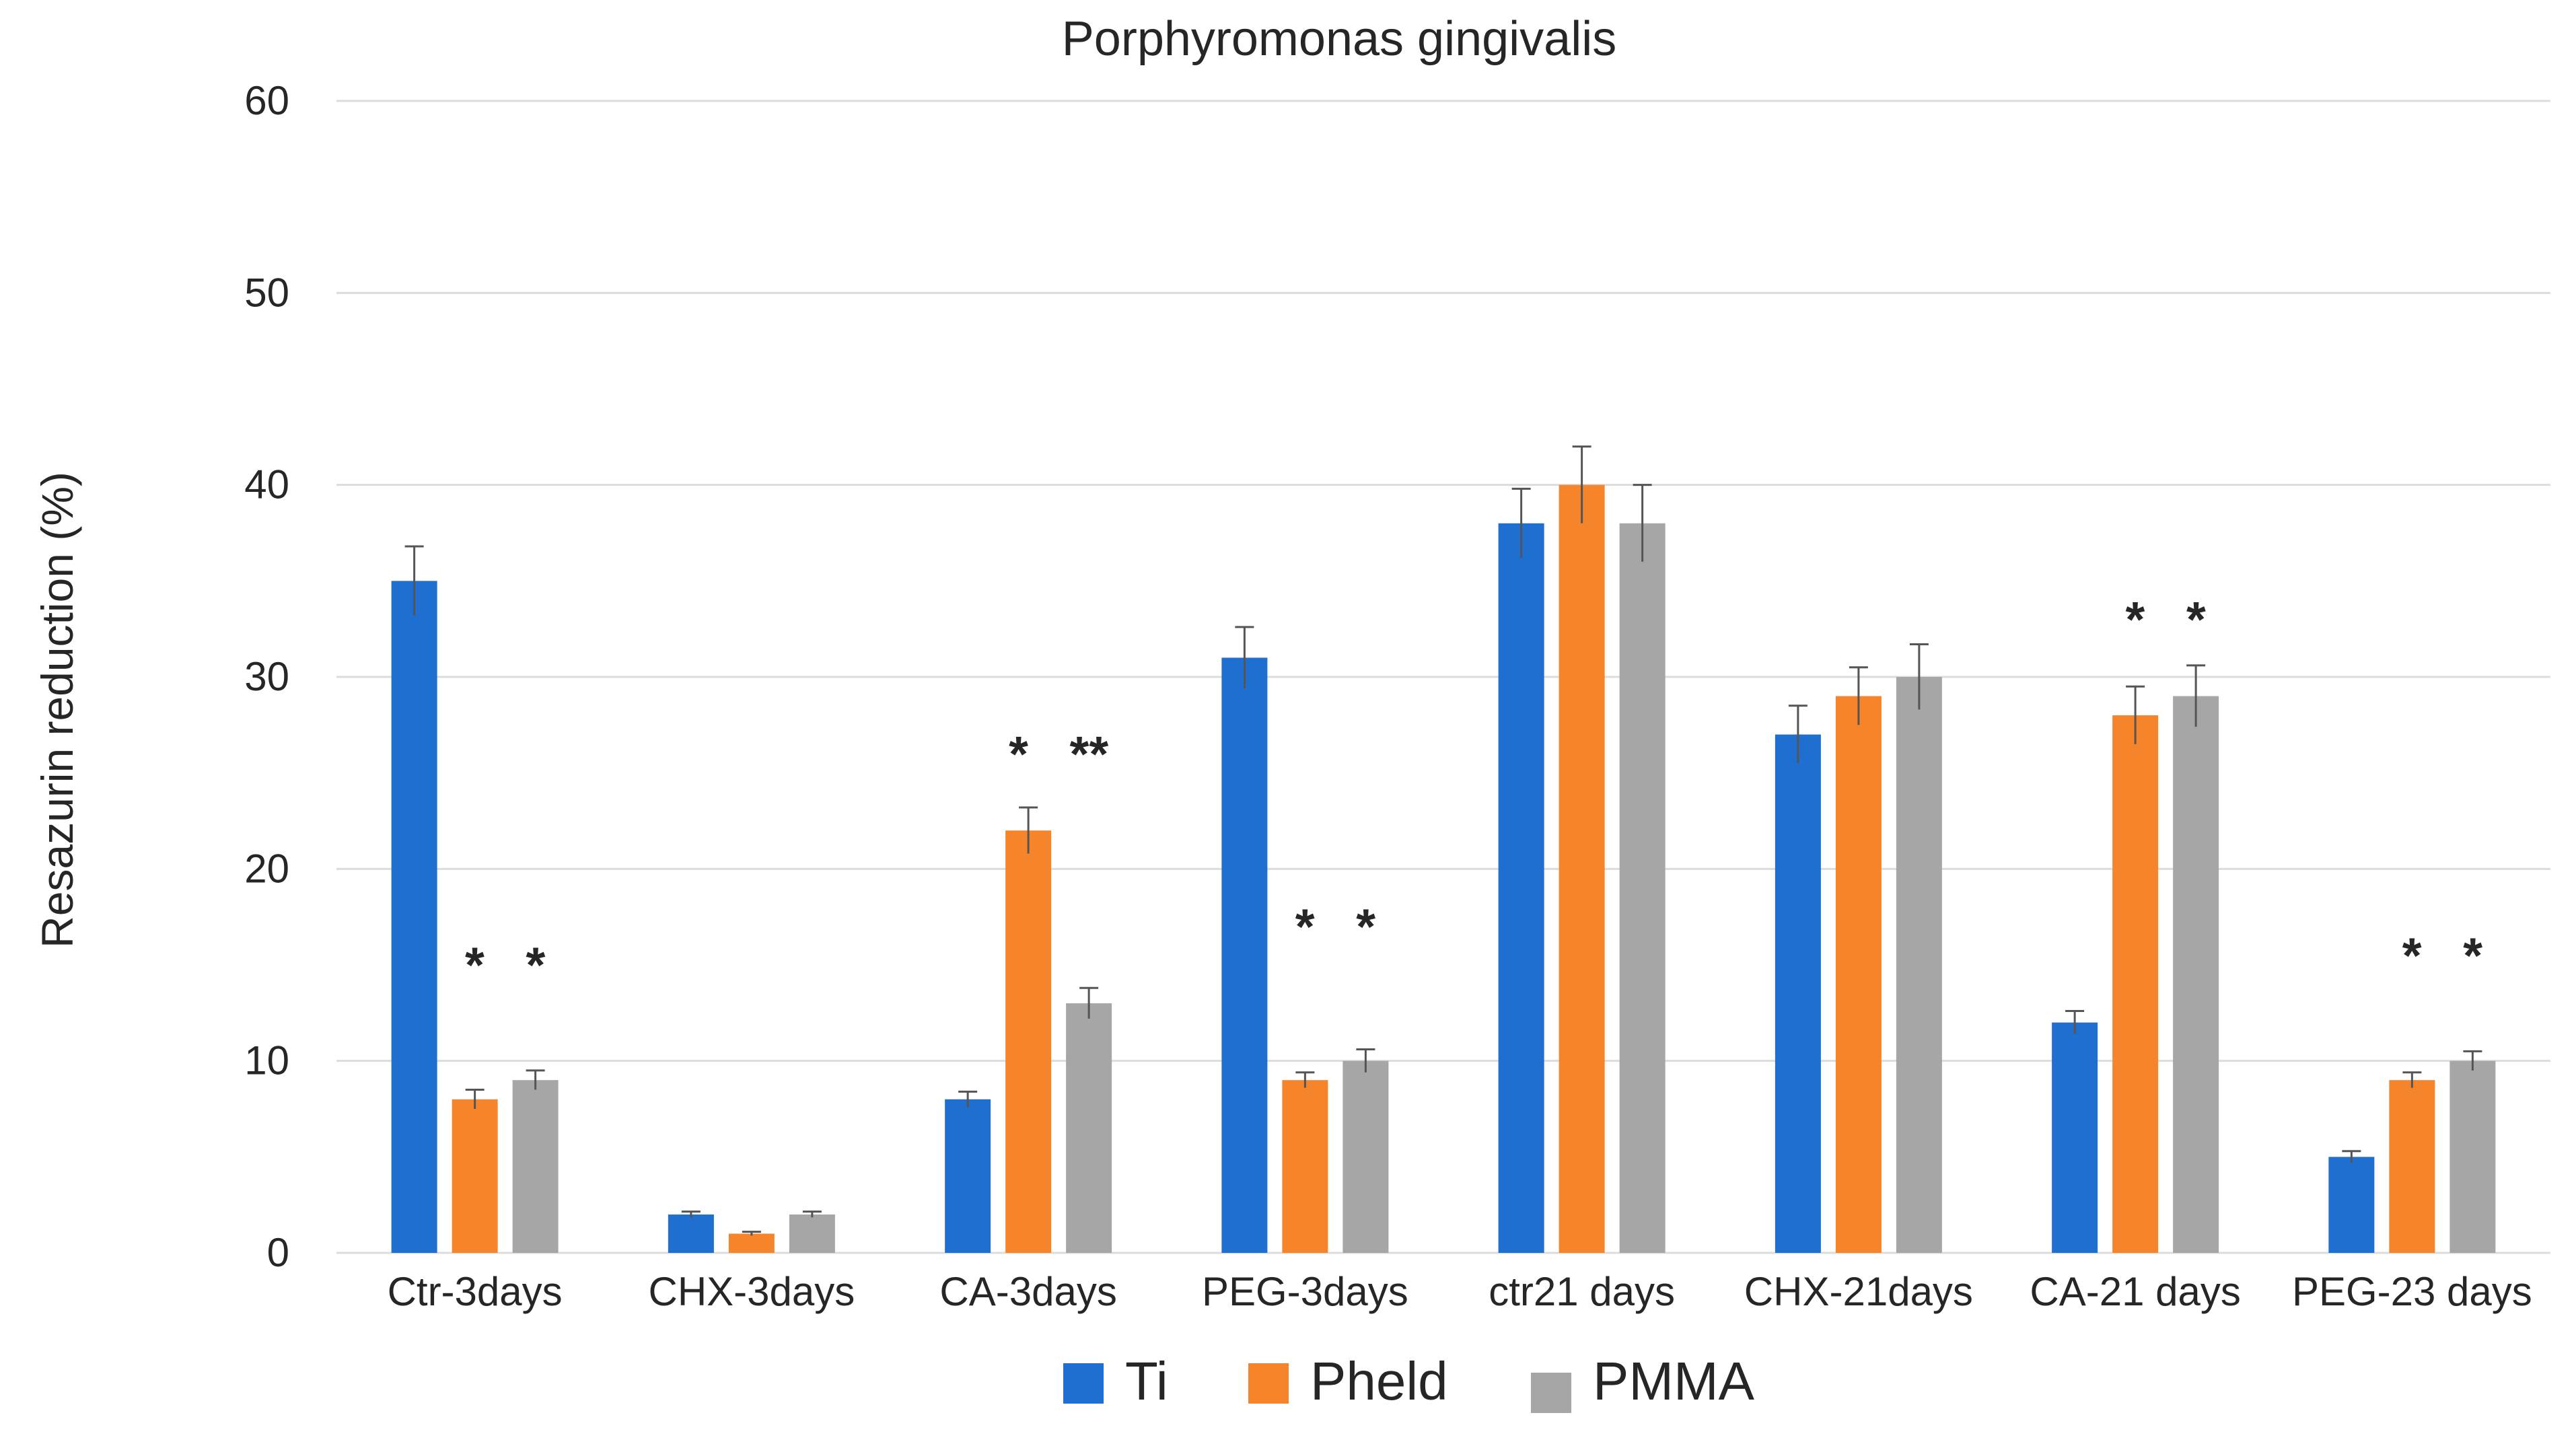 The height and width of the screenshot is (1446, 2576). Describe the element at coordinates (2412, 1292) in the screenshot. I see `x-tick-label: PEG-23 days` at that location.